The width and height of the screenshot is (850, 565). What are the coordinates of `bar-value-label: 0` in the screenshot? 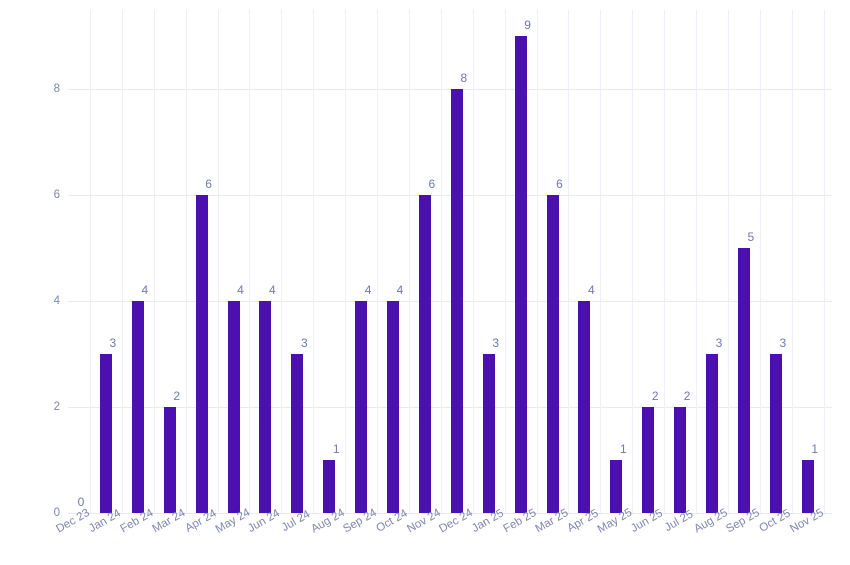 It's located at (81, 502).